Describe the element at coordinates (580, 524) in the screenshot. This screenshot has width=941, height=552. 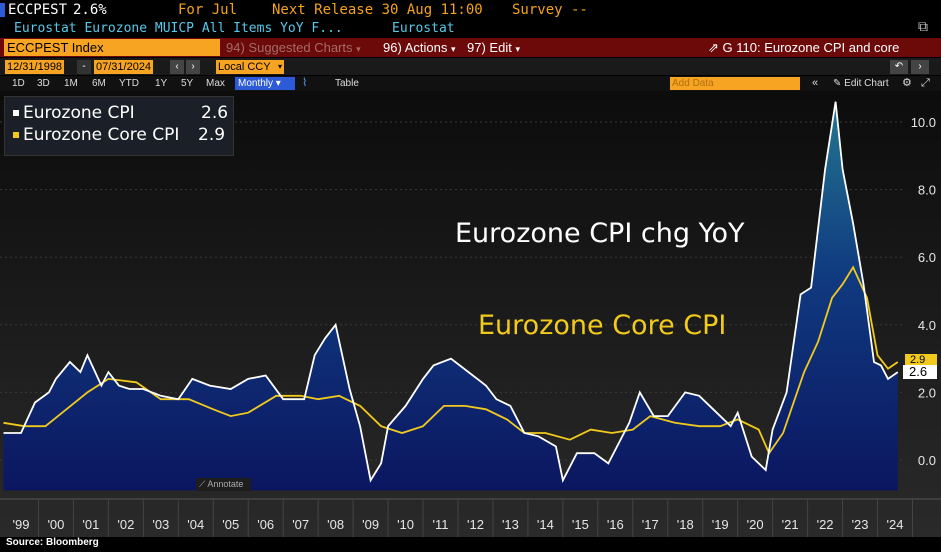
I see `x-tick-label: '15` at that location.